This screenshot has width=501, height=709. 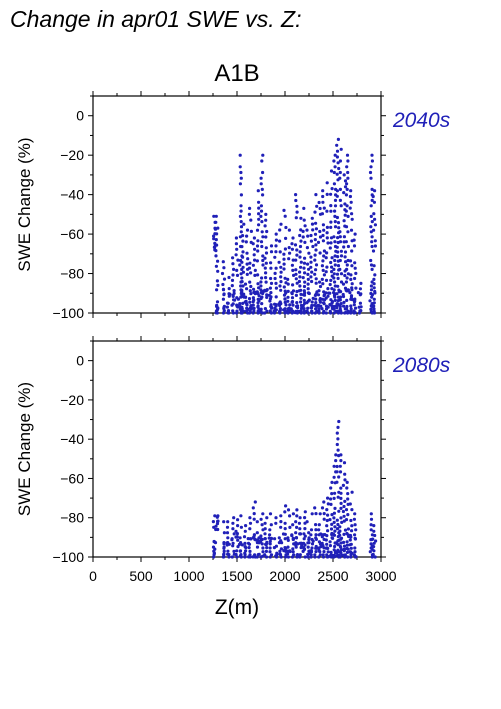 What do you see at coordinates (80, 116) in the screenshot?
I see `y-tick-label: 0` at bounding box center [80, 116].